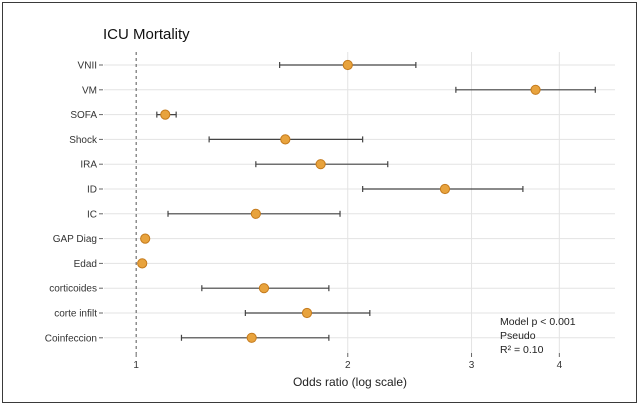  What do you see at coordinates (71, 338) in the screenshot?
I see `y-tick-label: Coinfeccion` at bounding box center [71, 338].